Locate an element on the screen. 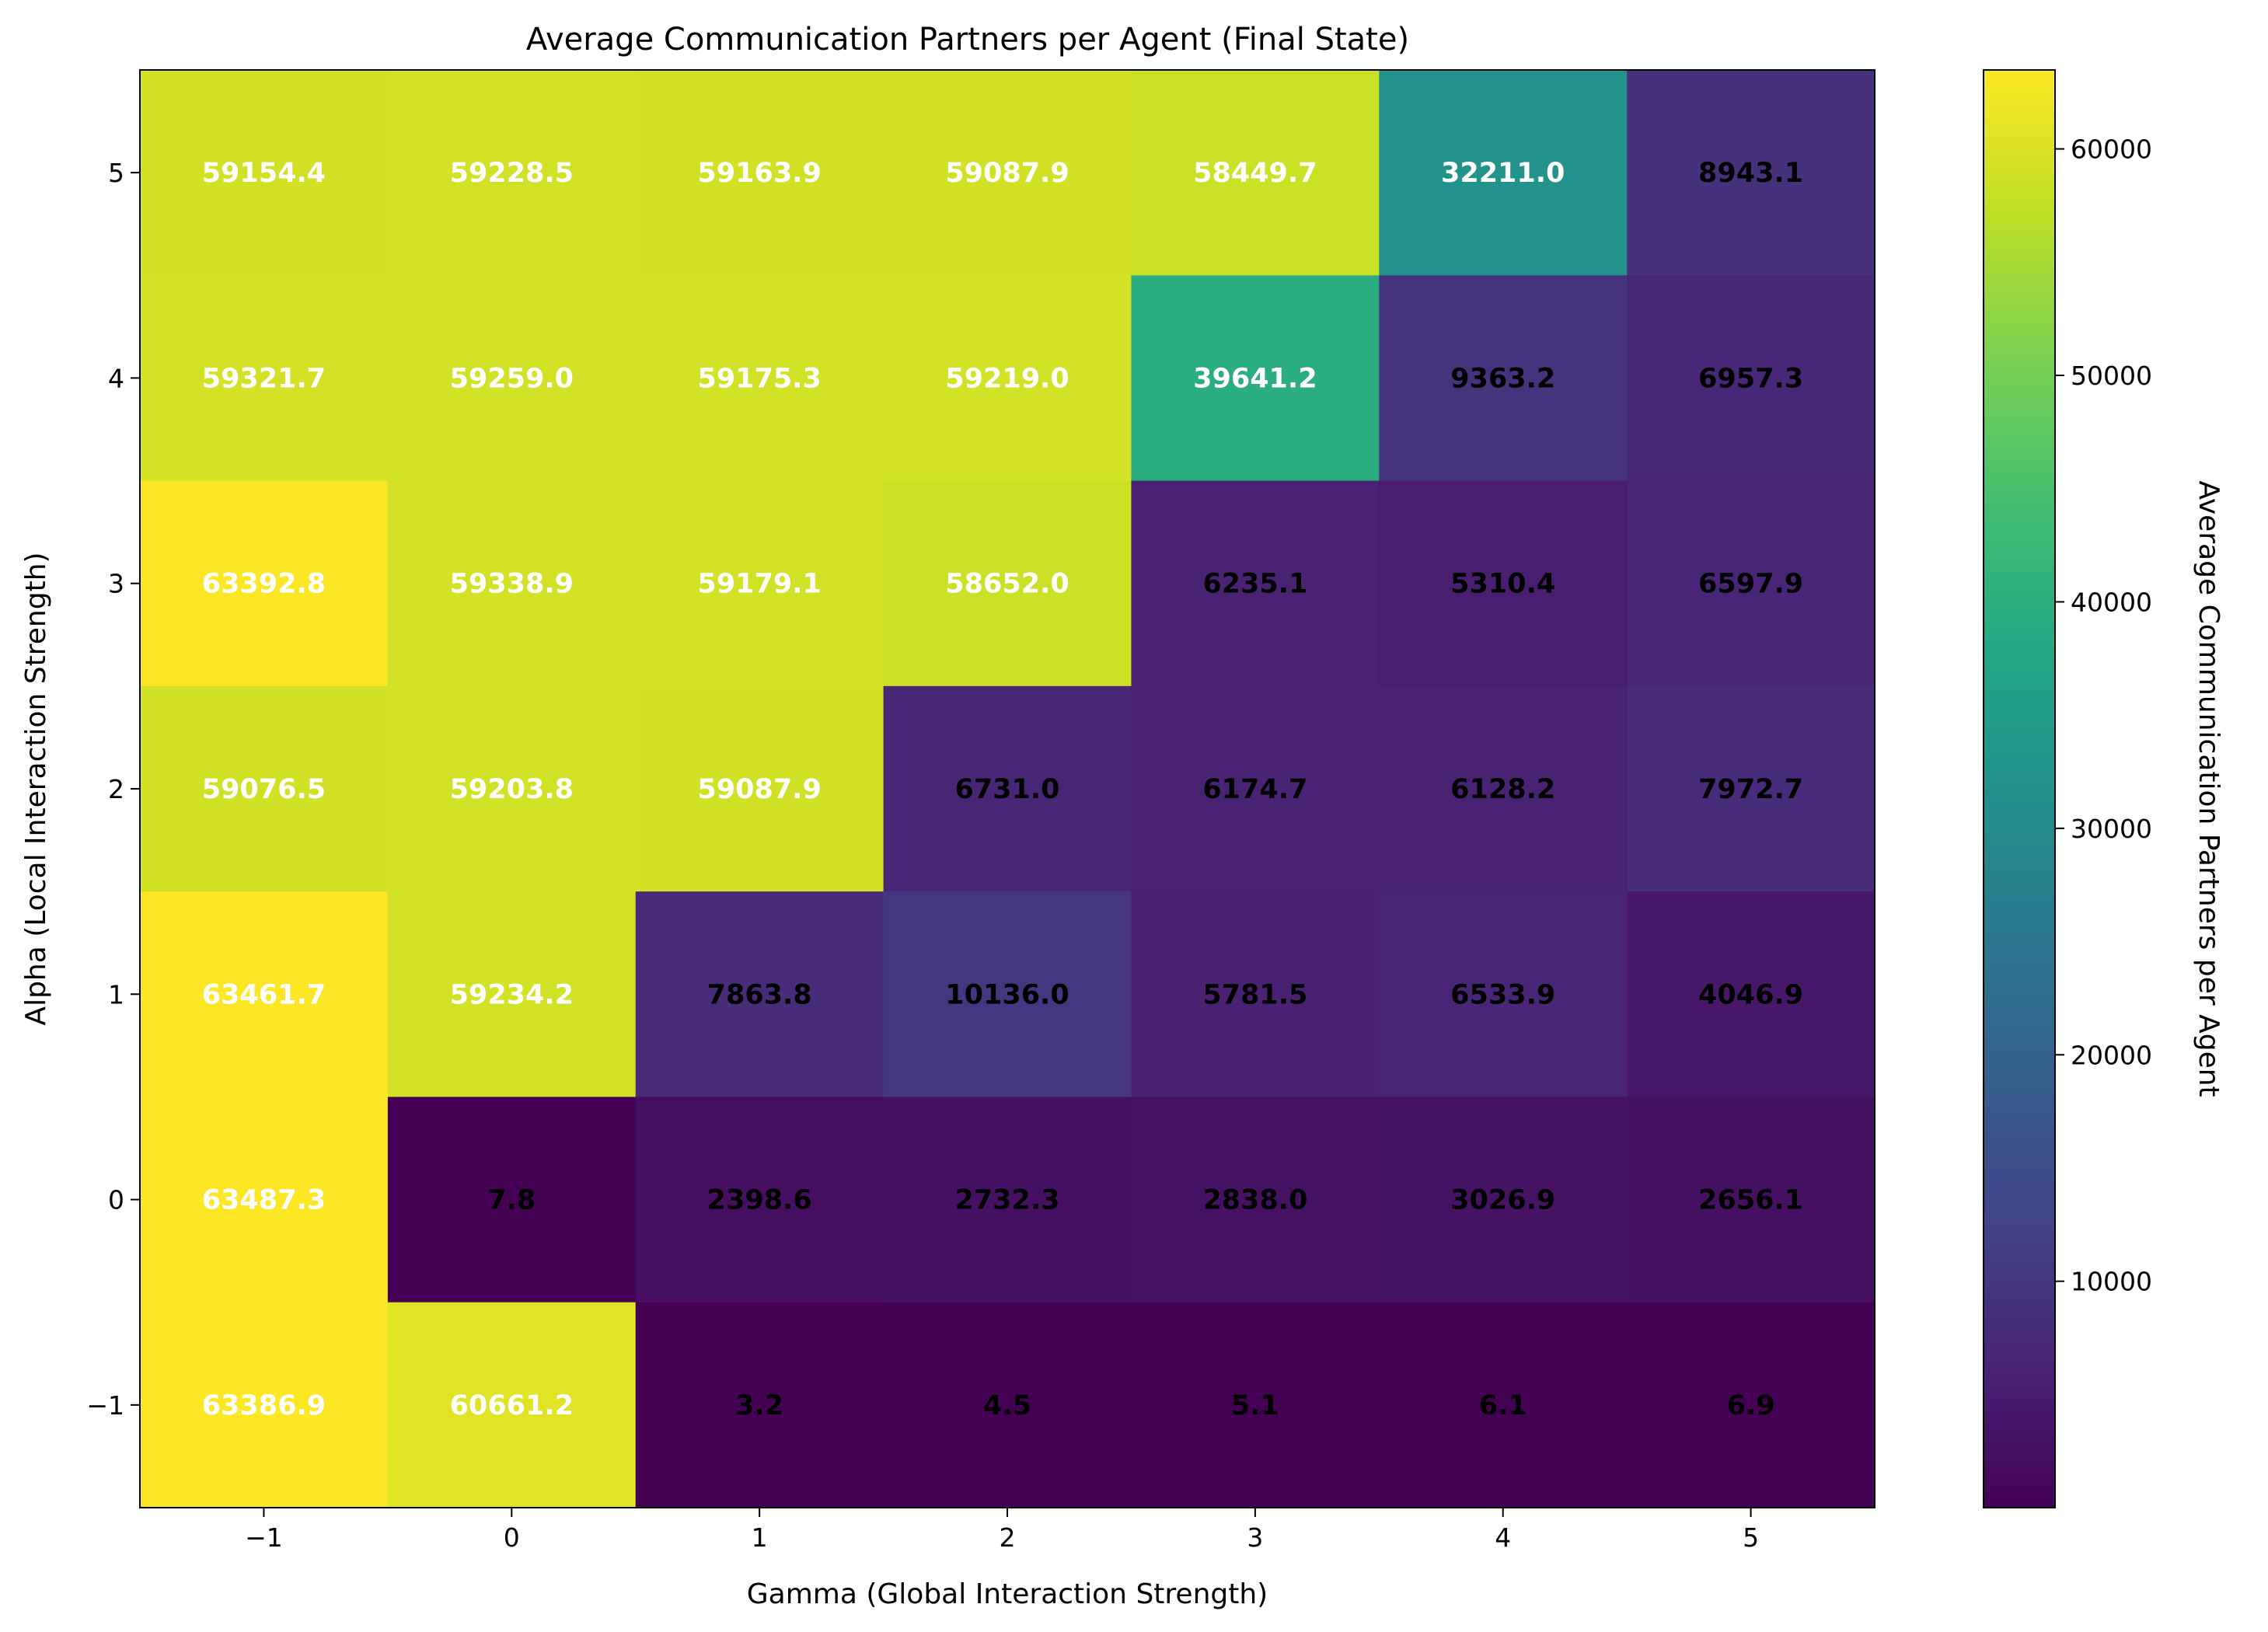 This screenshot has width=2268, height=1632. x-tick-label: 0 is located at coordinates (512, 1537).